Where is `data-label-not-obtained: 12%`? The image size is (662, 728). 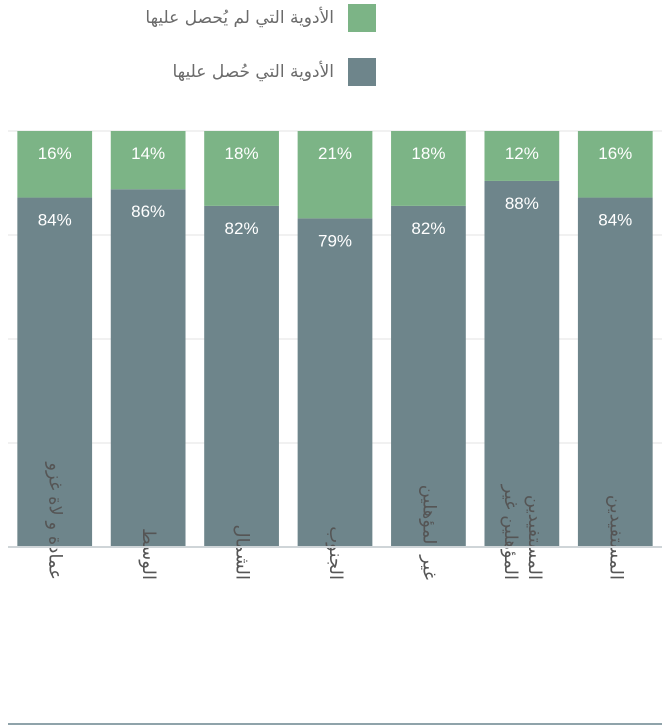 data-label-not-obtained: 12% is located at coordinates (522, 153).